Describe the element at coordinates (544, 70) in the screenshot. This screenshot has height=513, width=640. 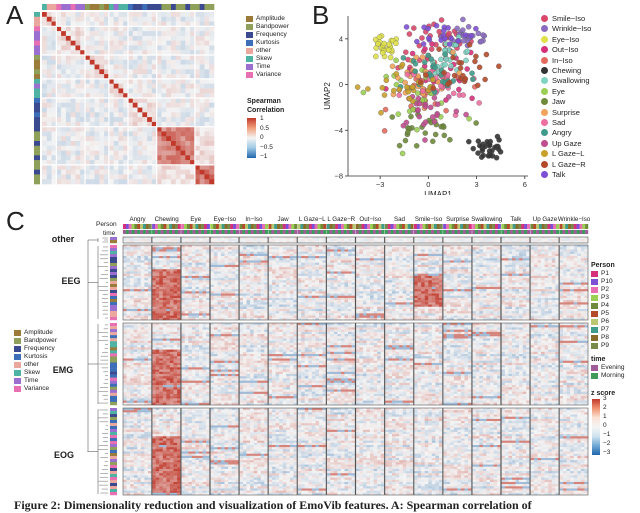
I see `umap-legend-dot` at that location.